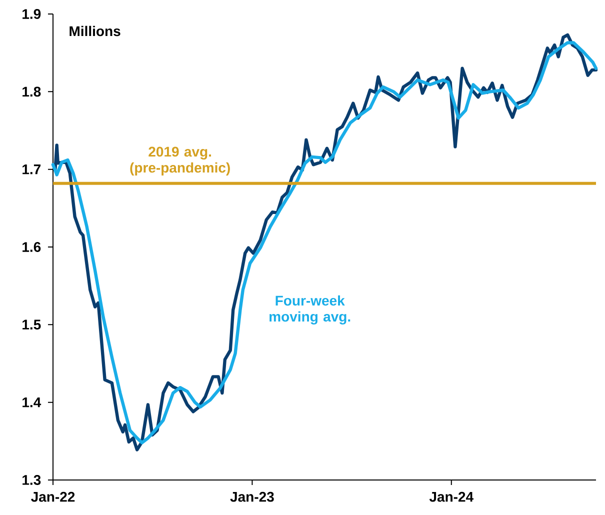 The height and width of the screenshot is (515, 605). What do you see at coordinates (32, 403) in the screenshot?
I see `y-tick-label: 1.4` at bounding box center [32, 403].